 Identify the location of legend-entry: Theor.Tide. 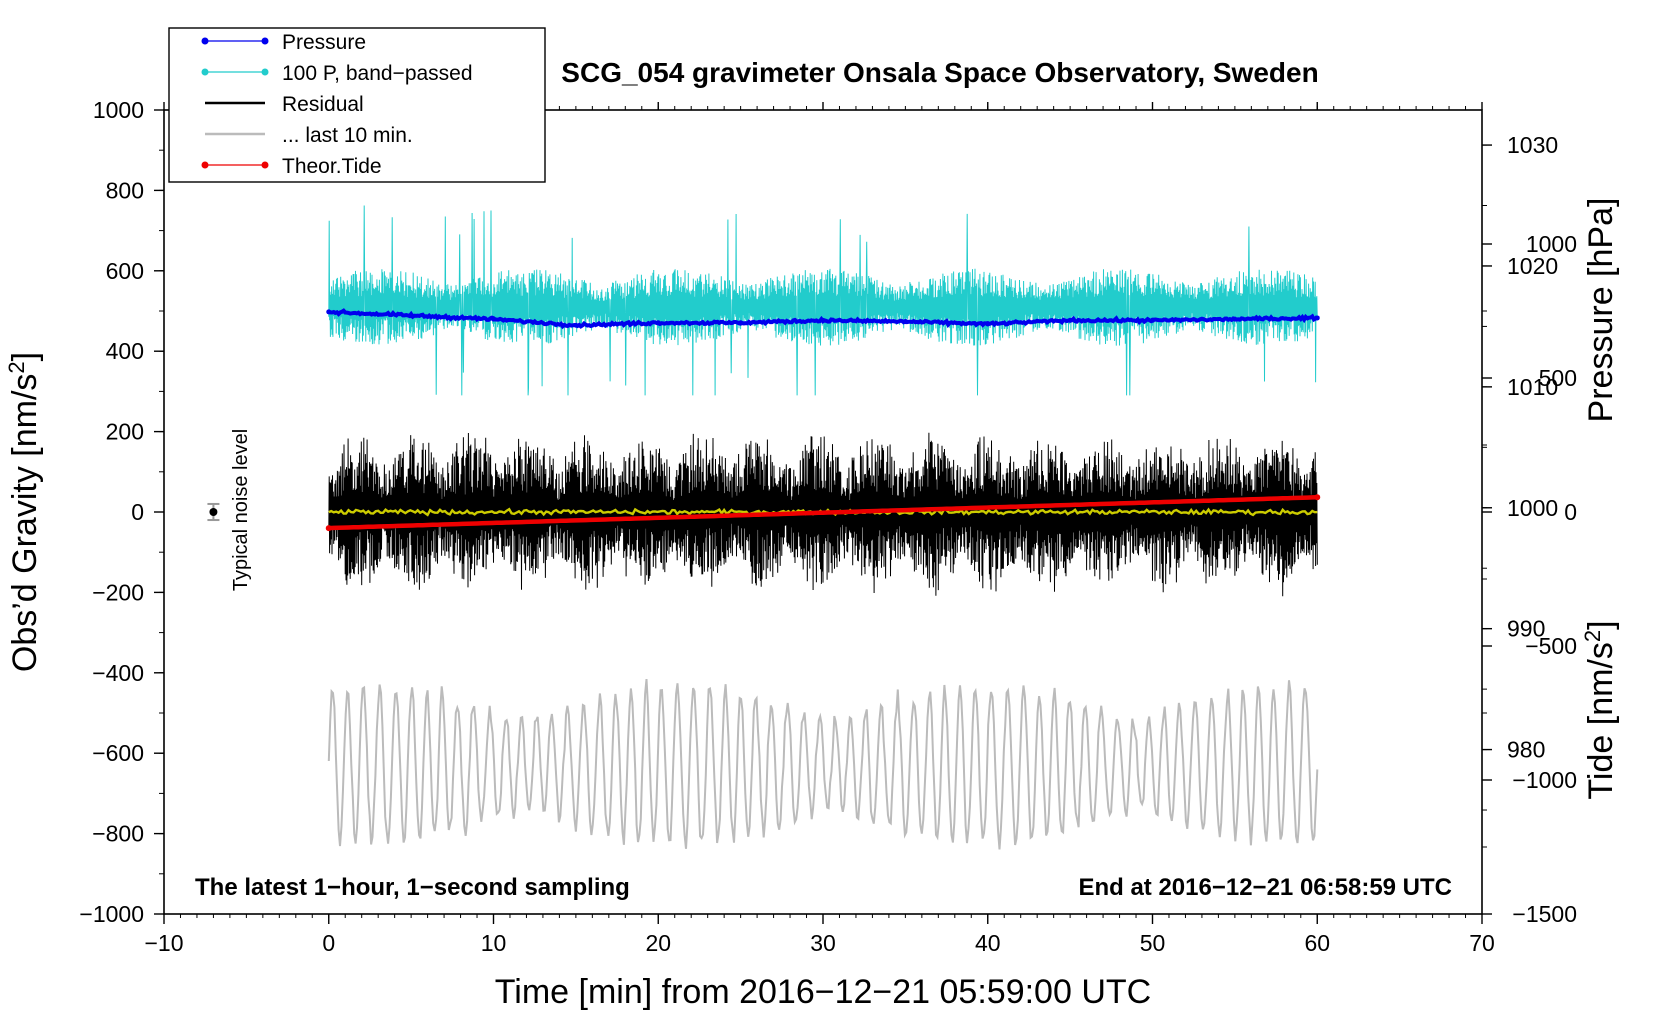
(291, 166).